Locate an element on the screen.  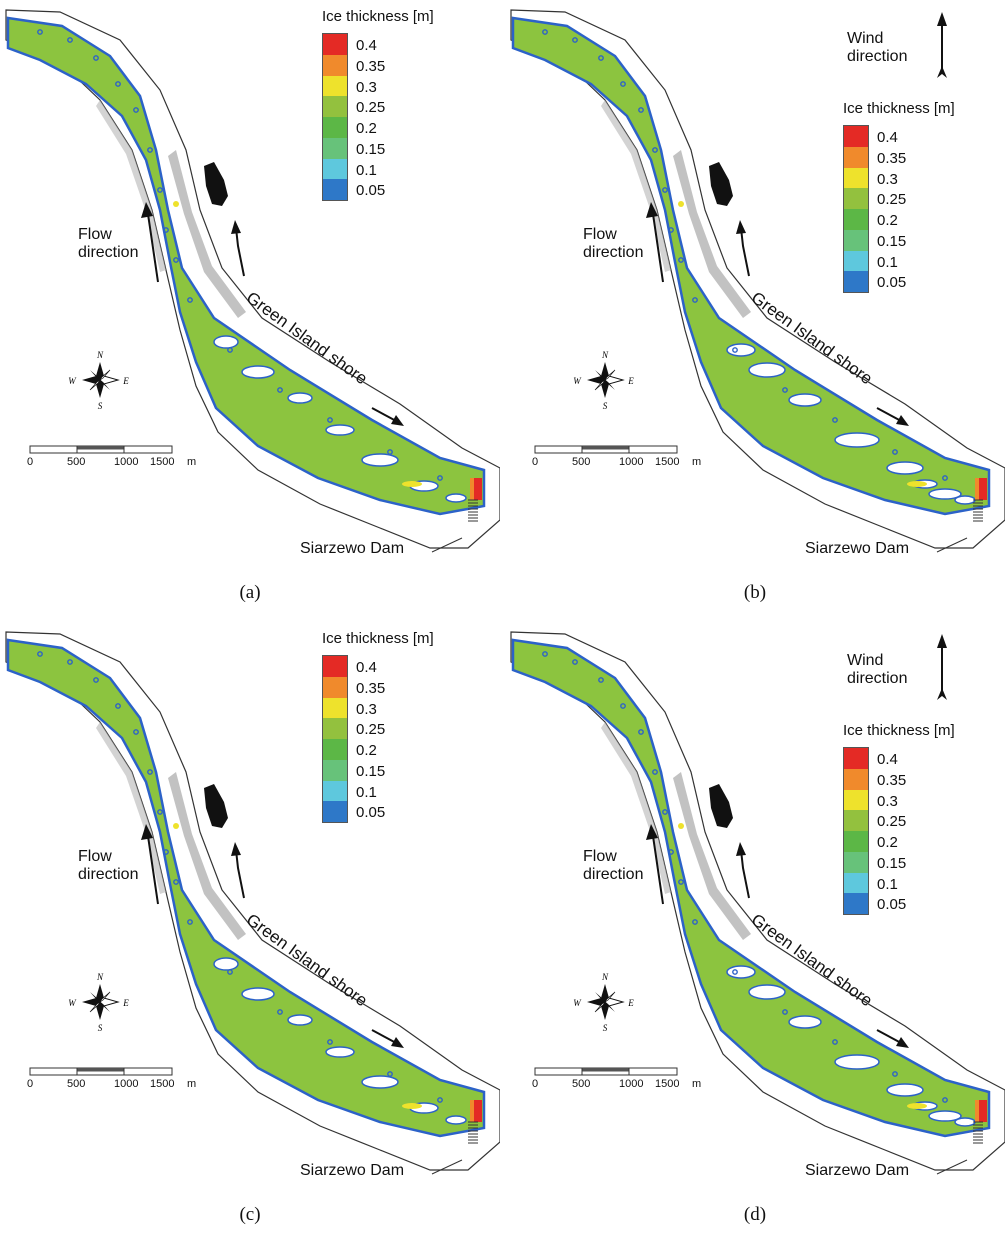
wind-direction-label: Wind direction is located at coordinates (877, 48).